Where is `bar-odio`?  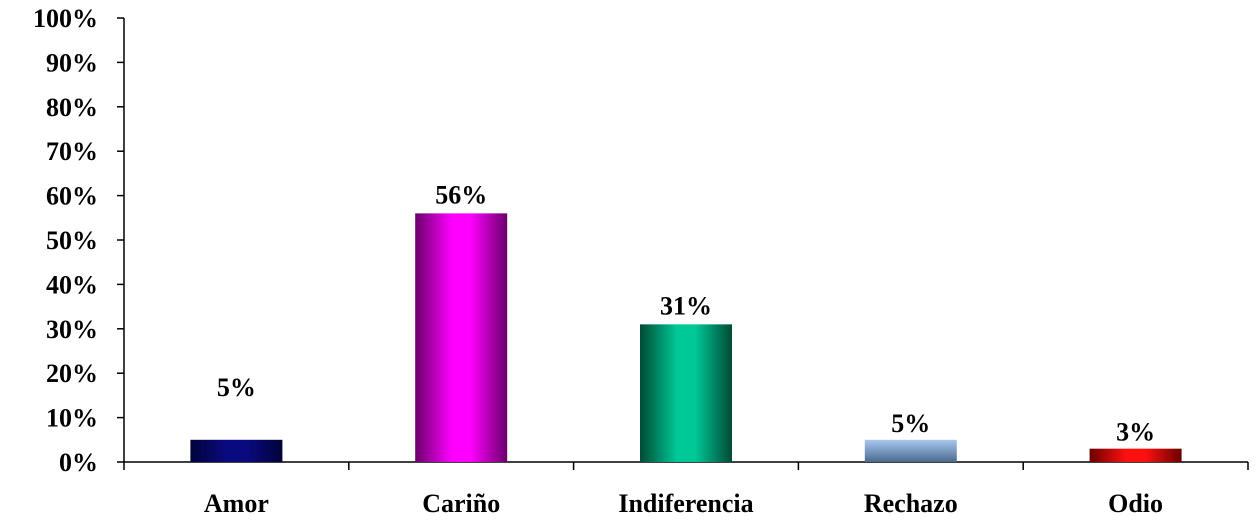 bar-odio is located at coordinates (1135, 455).